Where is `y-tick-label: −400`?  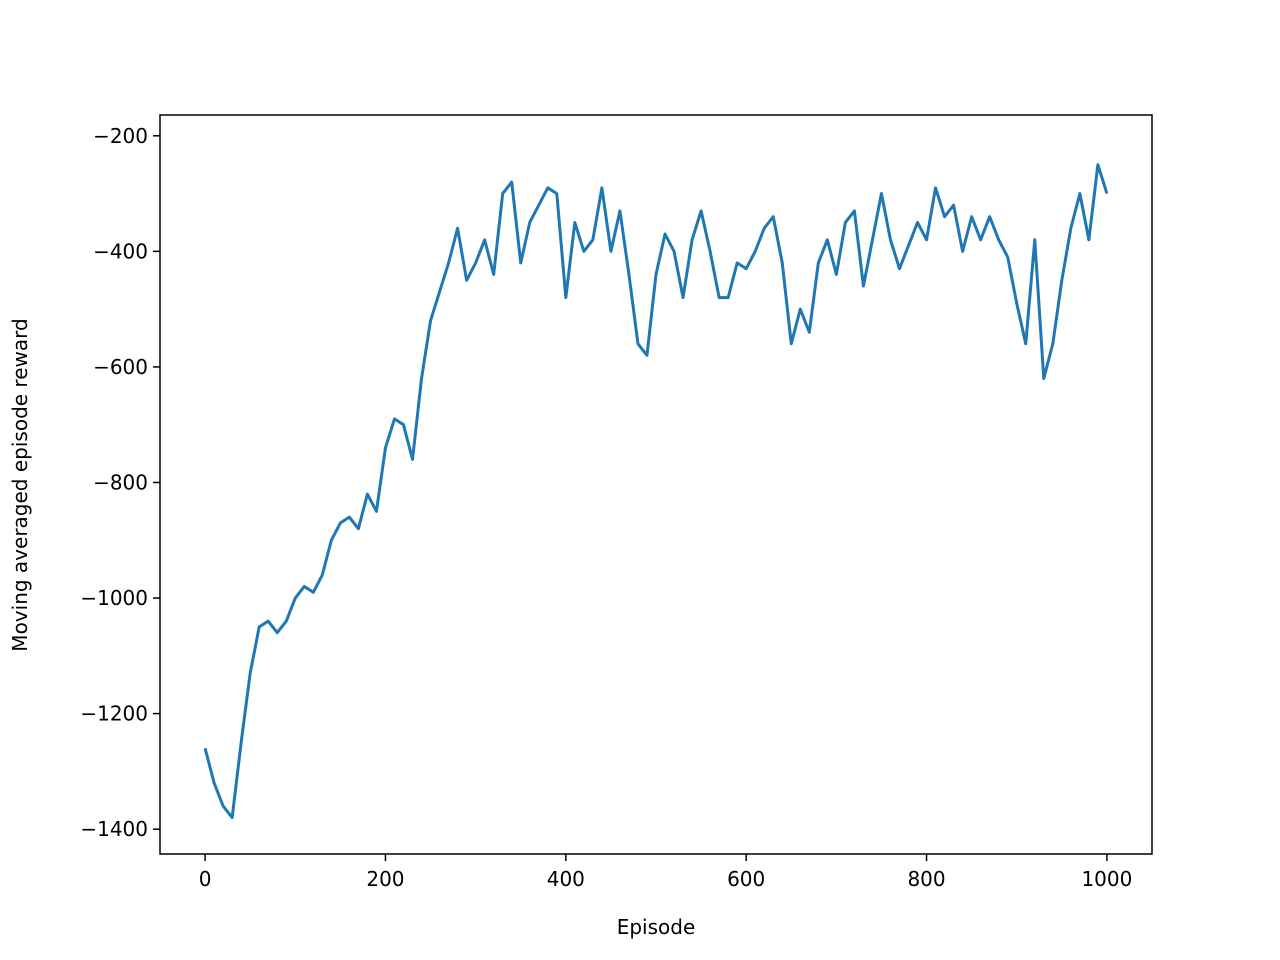 y-tick-label: −400 is located at coordinates (120, 251).